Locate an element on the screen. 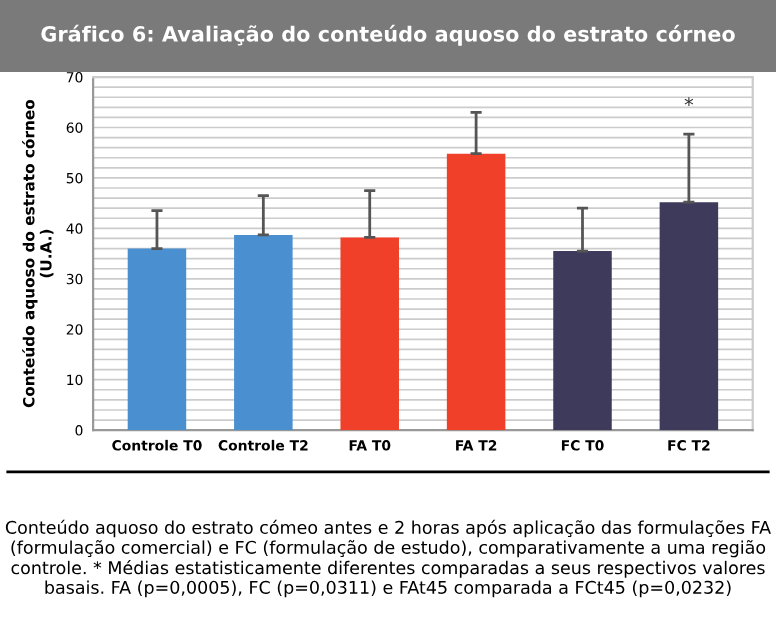 This screenshot has width=776, height=642. annotation: * is located at coordinates (689, 102).